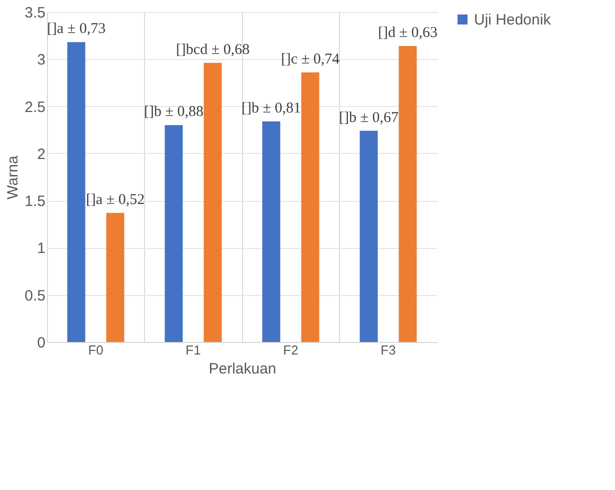 Image resolution: width=615 pixels, height=490 pixels. I want to click on legend-label: Uji Hedonik, so click(513, 20).